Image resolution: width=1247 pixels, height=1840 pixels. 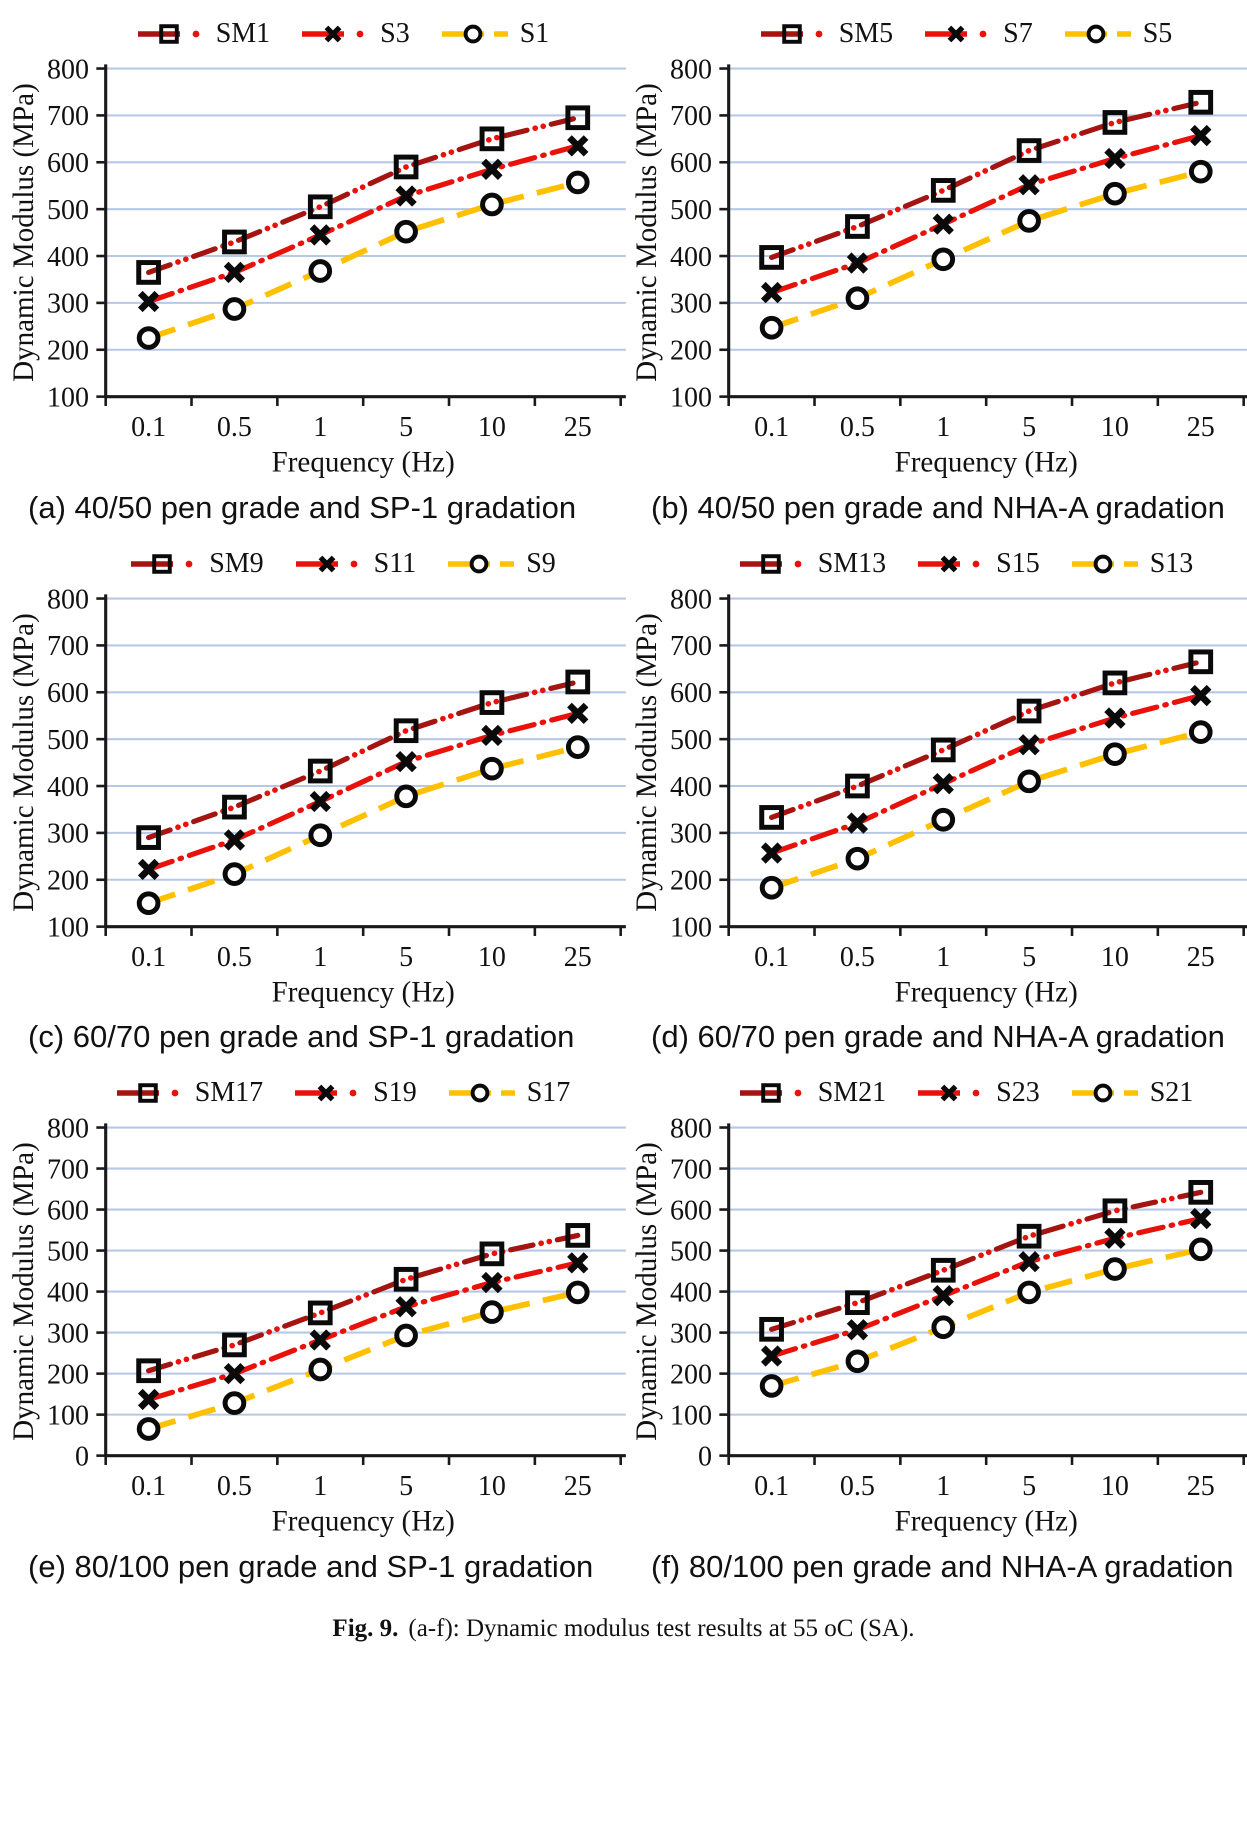 What do you see at coordinates (363, 759) in the screenshot?
I see `series-line-SM9` at bounding box center [363, 759].